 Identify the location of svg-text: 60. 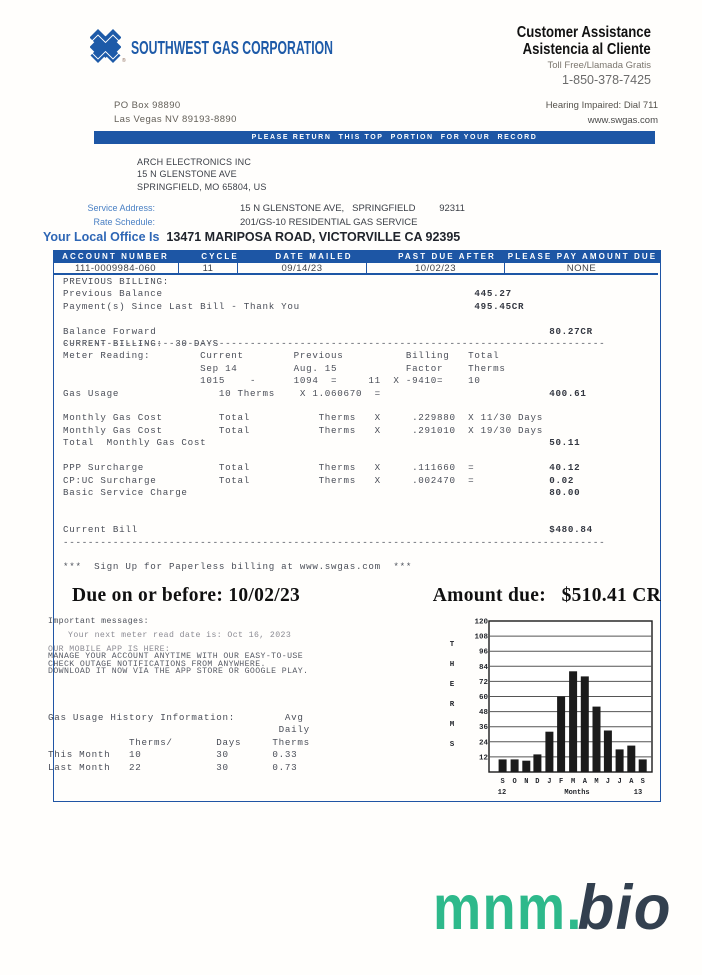
(484, 698).